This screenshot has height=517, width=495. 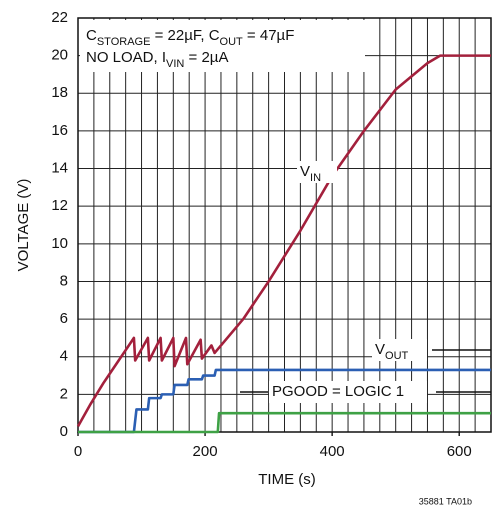 What do you see at coordinates (64, 318) in the screenshot?
I see `y-tick-label: 6` at bounding box center [64, 318].